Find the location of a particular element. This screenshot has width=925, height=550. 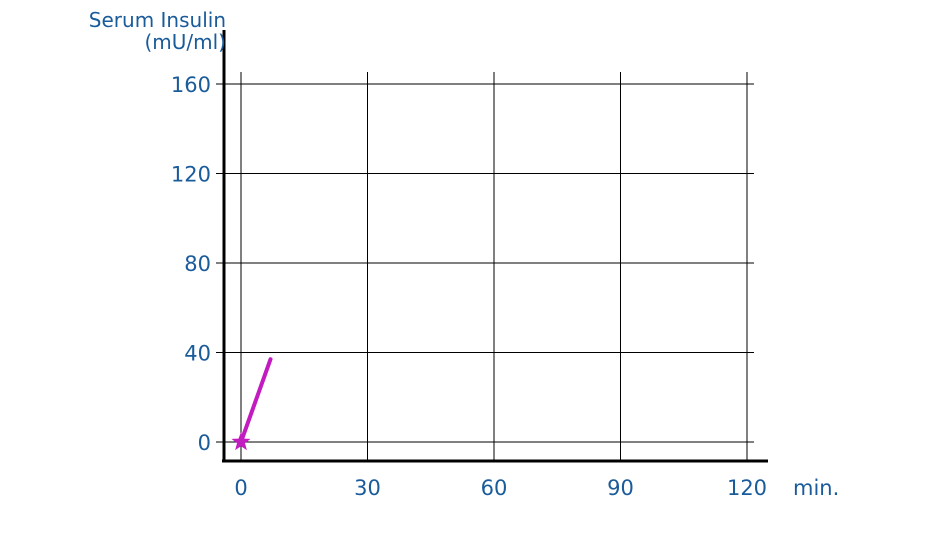

y-tick-labels: 0 40 80 120 160 is located at coordinates (191, 264).